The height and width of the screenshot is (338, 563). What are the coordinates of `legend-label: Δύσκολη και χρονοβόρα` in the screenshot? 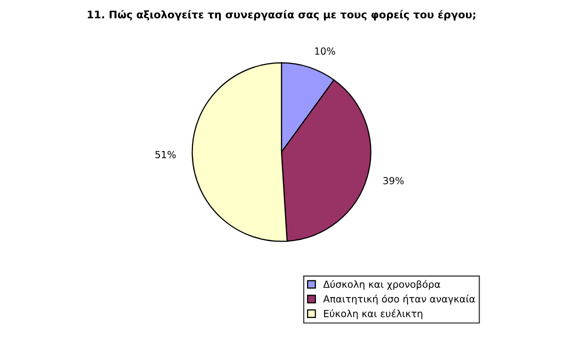 It's located at (381, 285).